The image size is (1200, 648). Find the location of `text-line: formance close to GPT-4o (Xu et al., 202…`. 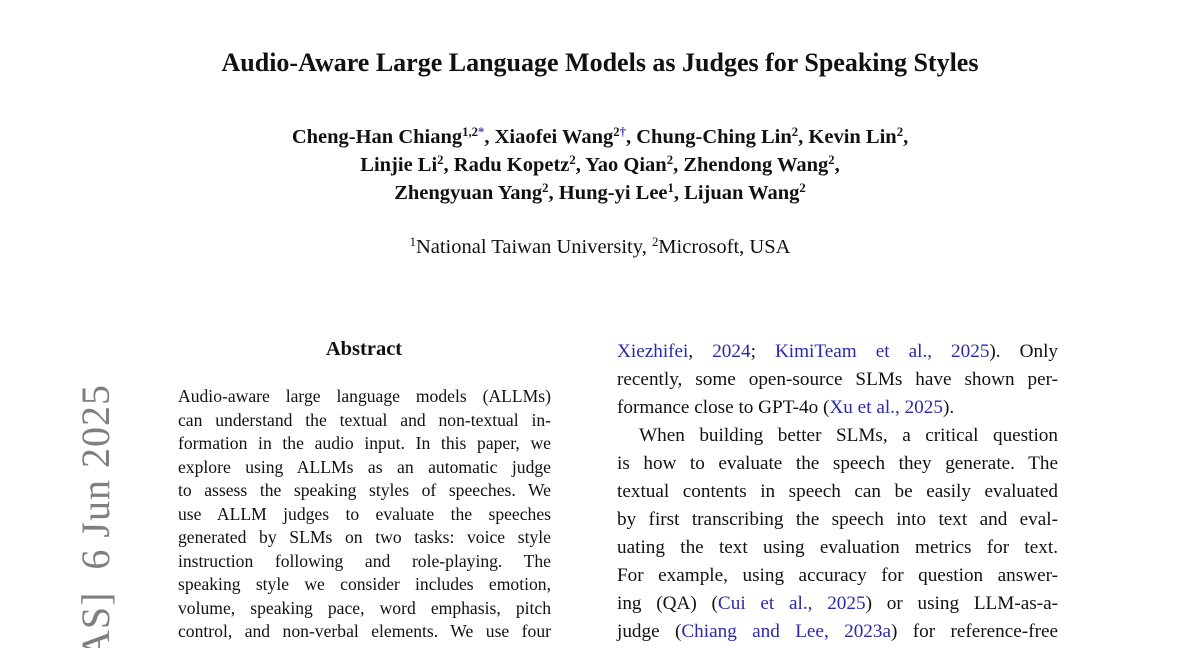

text-line: formance close to GPT-4o (Xu et al., 202… is located at coordinates (786, 407).